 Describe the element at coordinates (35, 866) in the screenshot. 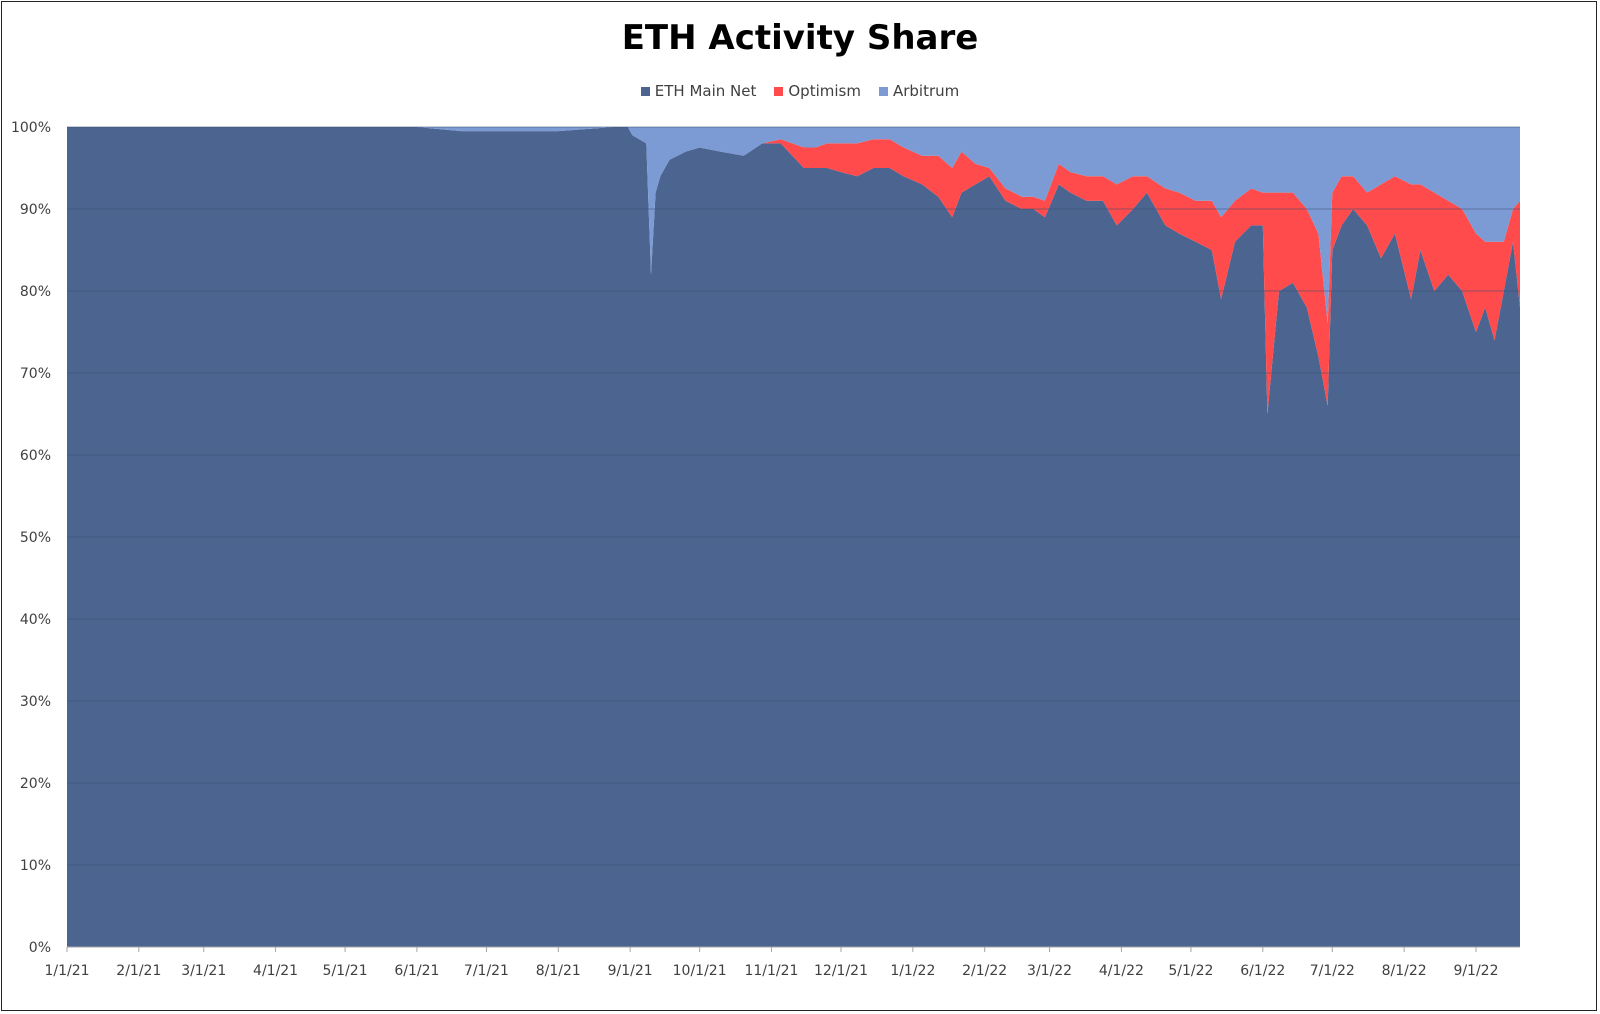

I see `y-tick-label: 10%` at that location.